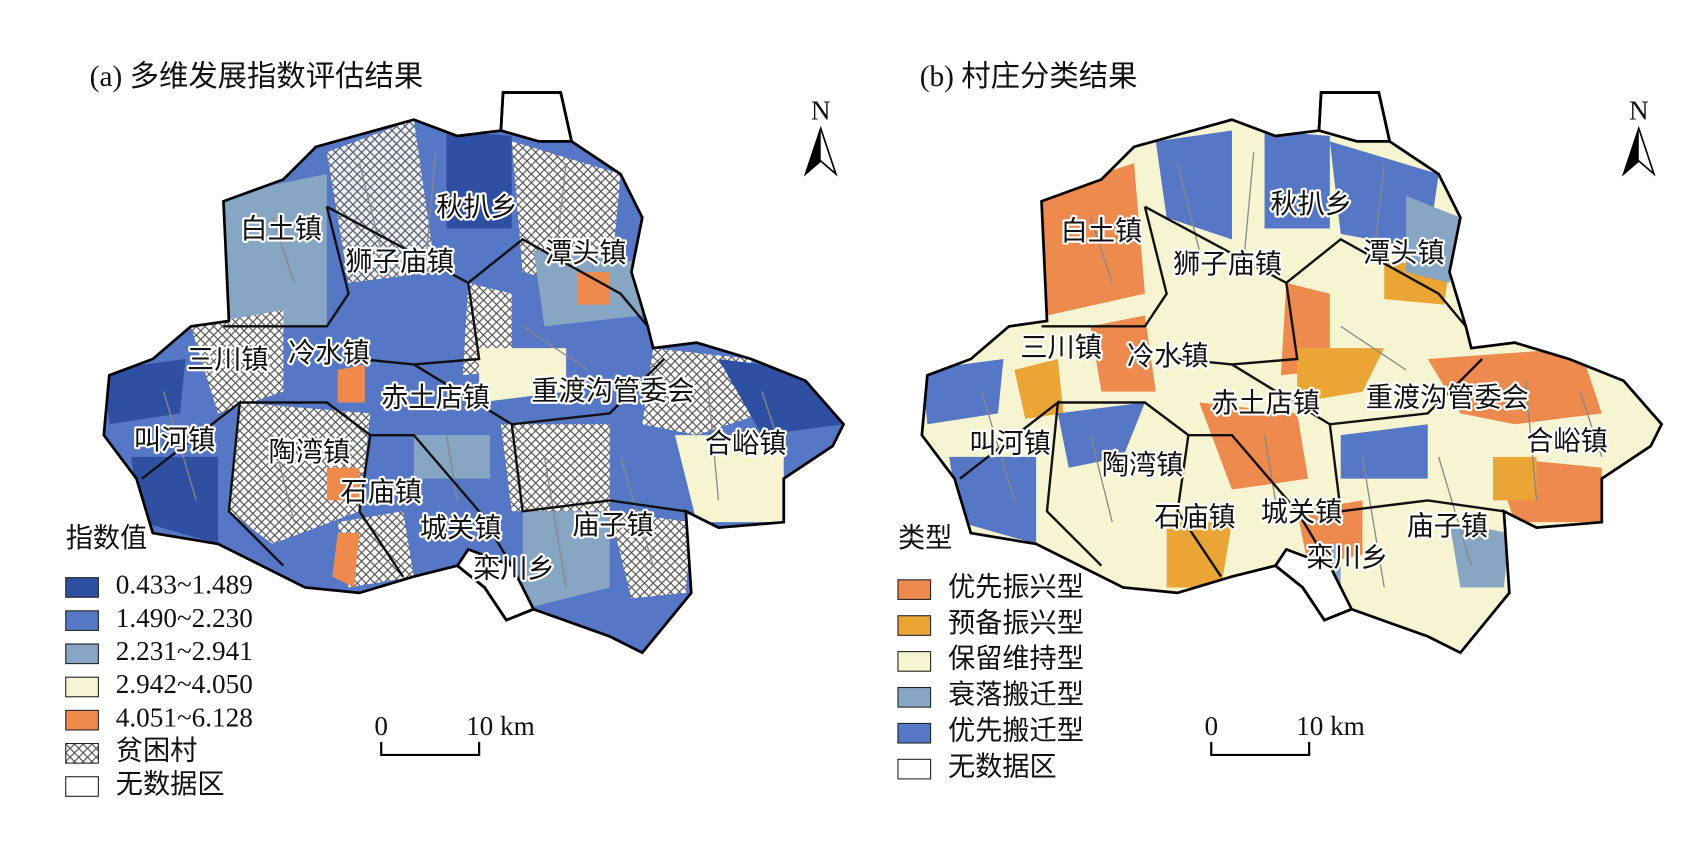  Describe the element at coordinates (925, 538) in the screenshot. I see `legend-title: 类型` at that location.